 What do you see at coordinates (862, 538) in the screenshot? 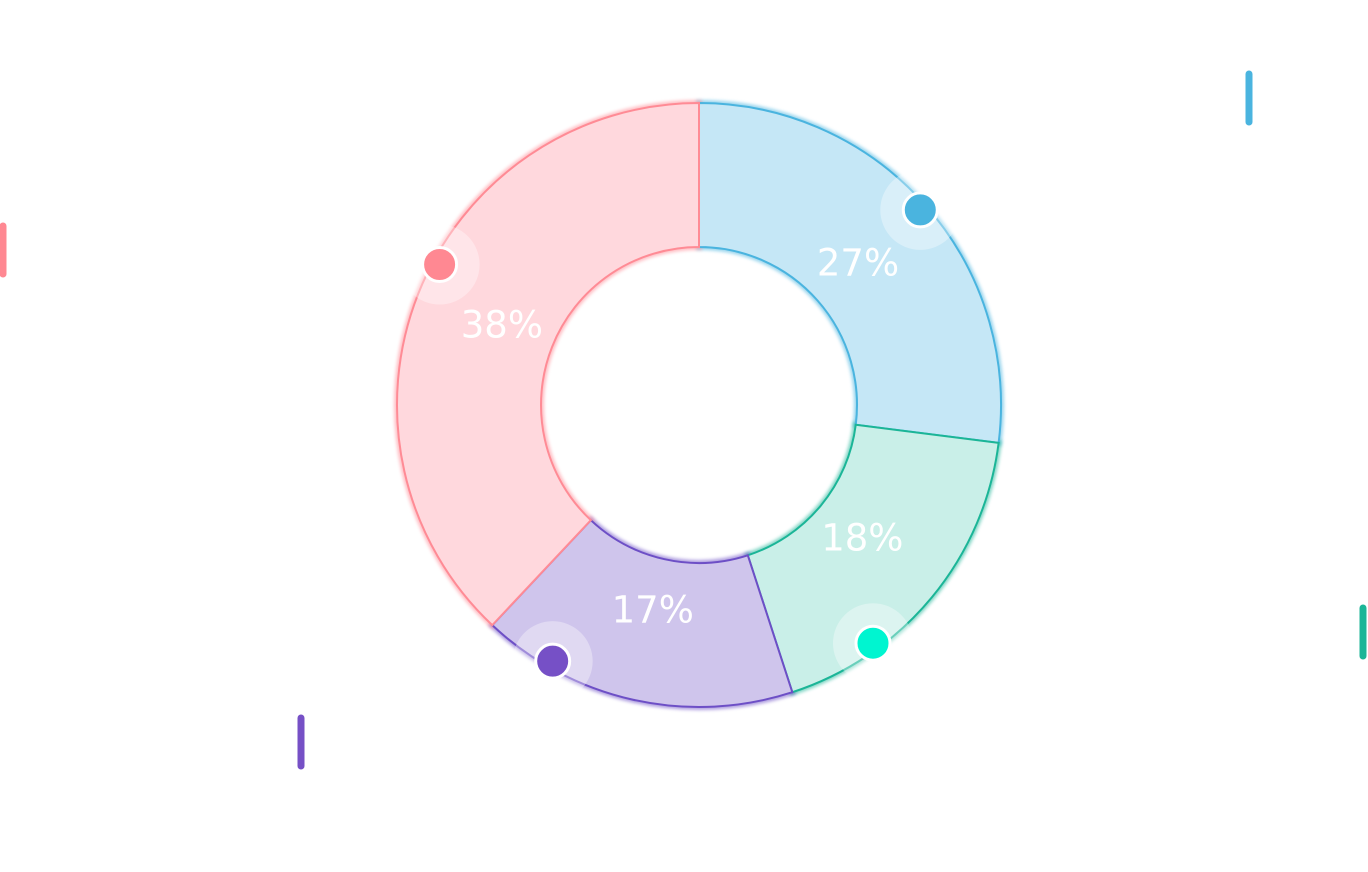
I see `slice-percent-label: 18%` at bounding box center [862, 538].